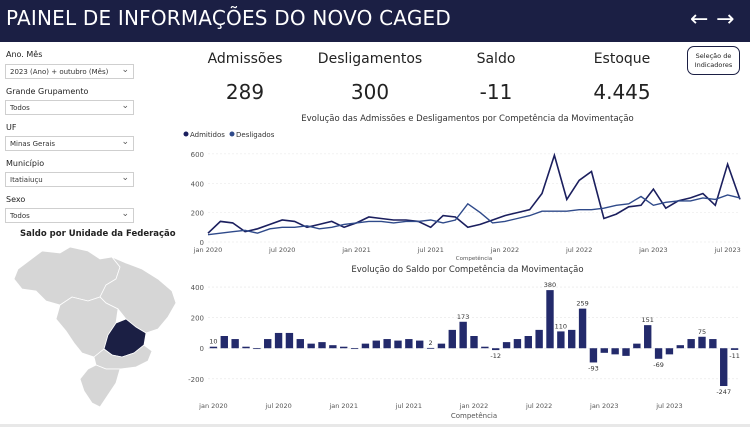 This screenshot has height=427, width=750. Describe the element at coordinates (255, 135) in the screenshot. I see `legend-label: Desligados` at that location.